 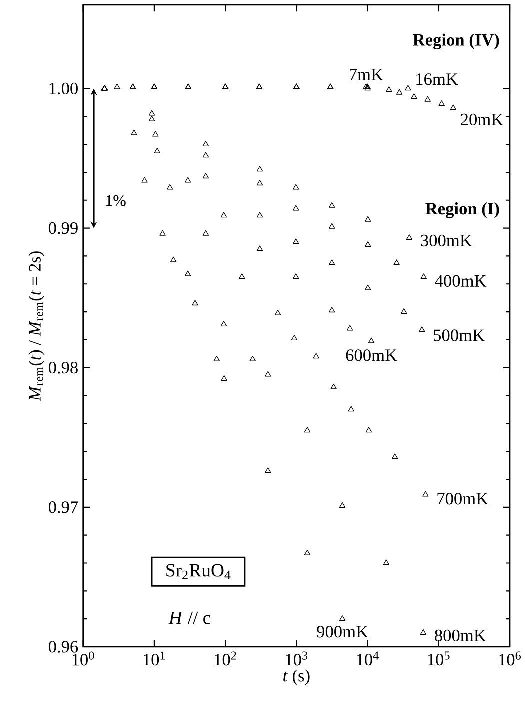 I want to click on annotation: 1%, so click(x=116, y=200).